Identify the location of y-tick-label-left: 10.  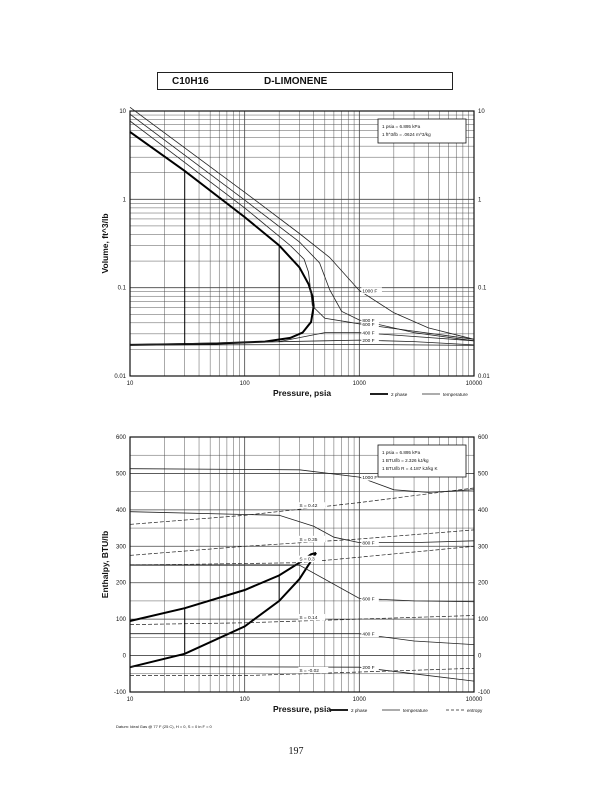
(122, 112).